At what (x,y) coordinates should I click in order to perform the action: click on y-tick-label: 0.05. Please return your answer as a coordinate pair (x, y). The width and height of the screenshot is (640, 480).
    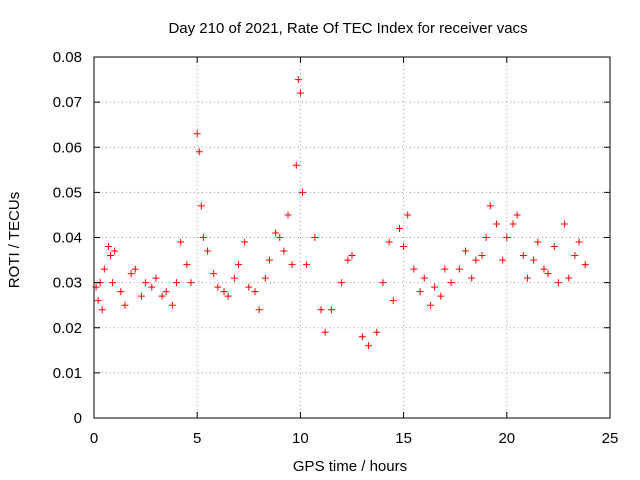
    Looking at the image, I should click on (67, 192).